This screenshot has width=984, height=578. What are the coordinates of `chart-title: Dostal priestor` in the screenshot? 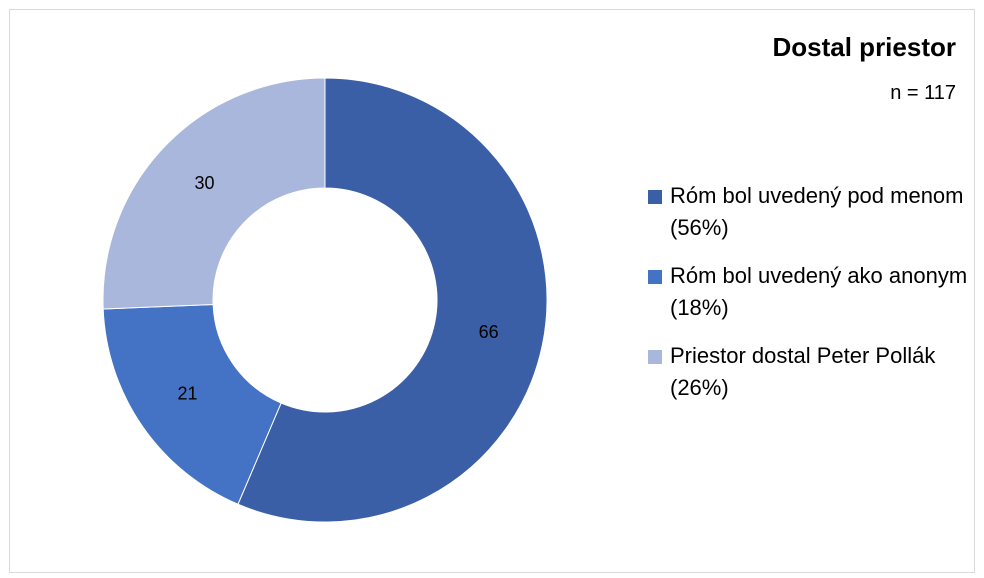 It's located at (864, 47).